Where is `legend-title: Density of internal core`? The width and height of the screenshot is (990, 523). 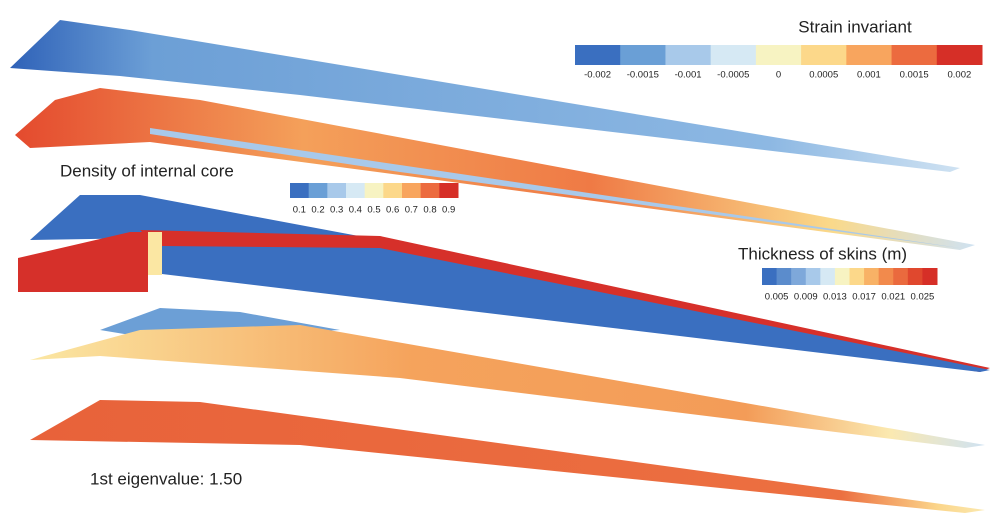 legend-title: Density of internal core is located at coordinates (147, 170).